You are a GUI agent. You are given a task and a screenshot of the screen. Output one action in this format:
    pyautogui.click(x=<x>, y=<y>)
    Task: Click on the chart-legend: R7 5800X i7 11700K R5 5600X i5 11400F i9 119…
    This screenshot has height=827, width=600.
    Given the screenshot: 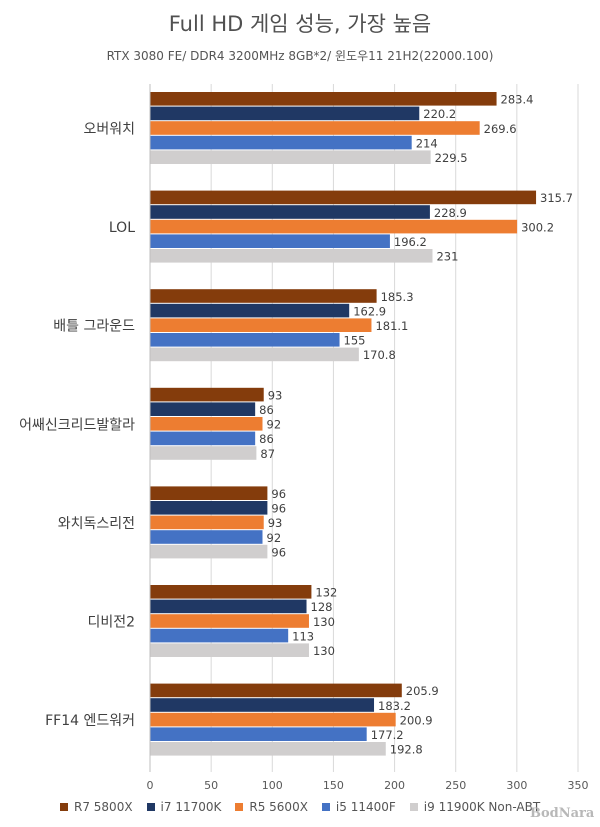 What is the action you would take?
    pyautogui.click(x=307, y=807)
    